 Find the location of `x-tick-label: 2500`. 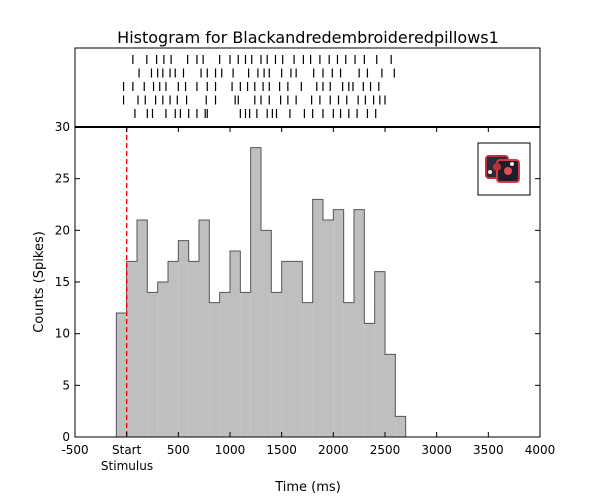

x-tick-label: 2500 is located at coordinates (385, 450).